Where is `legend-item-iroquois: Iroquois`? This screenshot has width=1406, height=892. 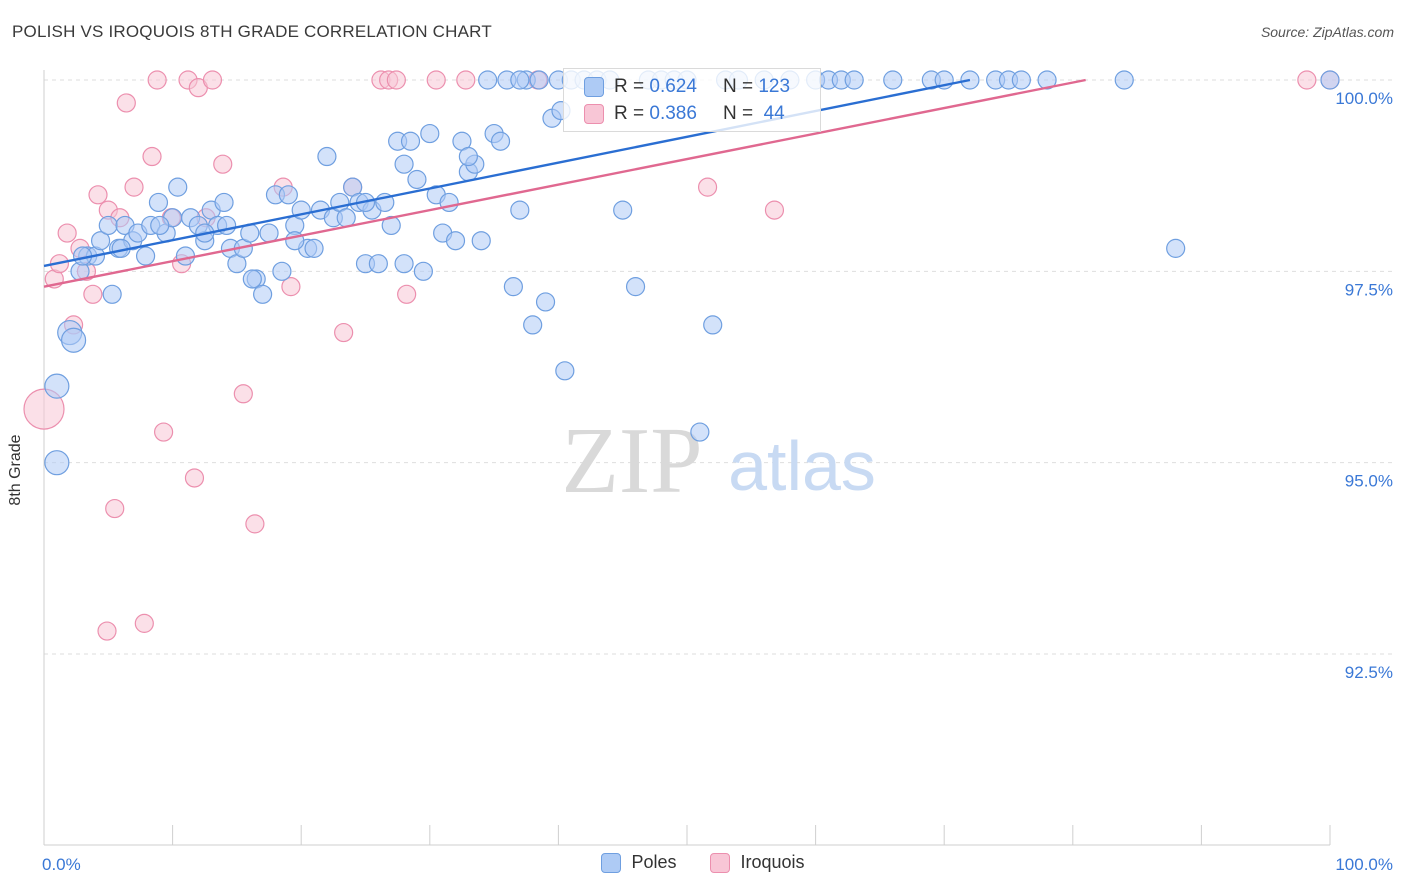 legend-item-iroquois: Iroquois is located at coordinates (757, 862).